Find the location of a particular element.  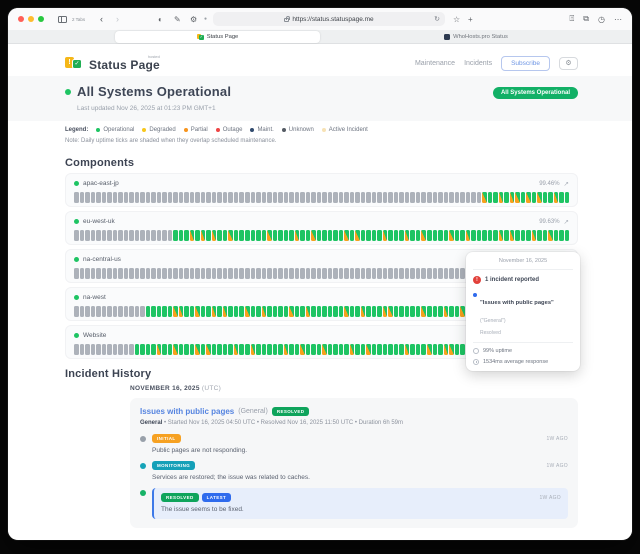

nav-incidents: Incidents is located at coordinates (478, 63).